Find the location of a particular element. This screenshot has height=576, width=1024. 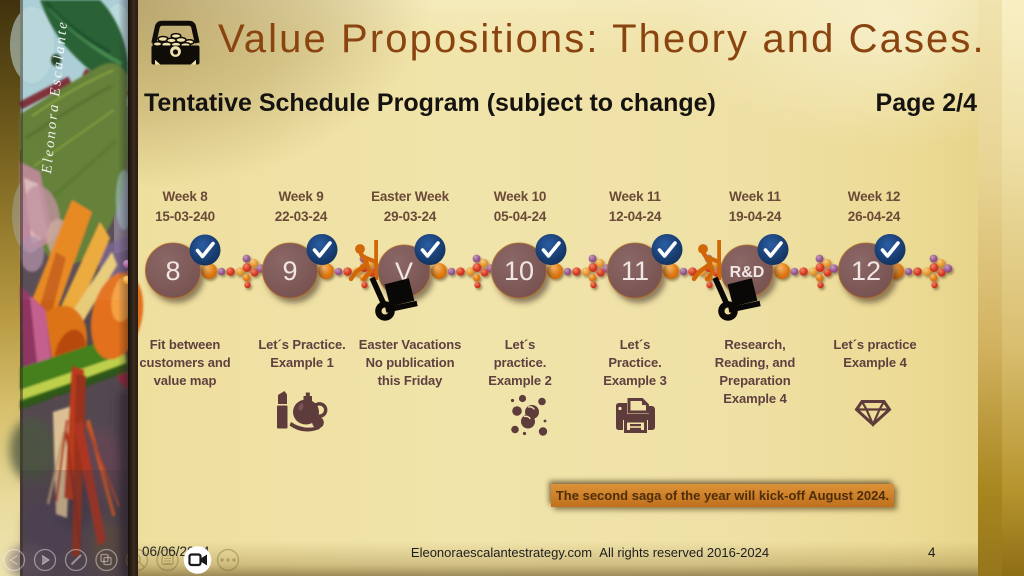

svg-text: 8 is located at coordinates (172, 271).